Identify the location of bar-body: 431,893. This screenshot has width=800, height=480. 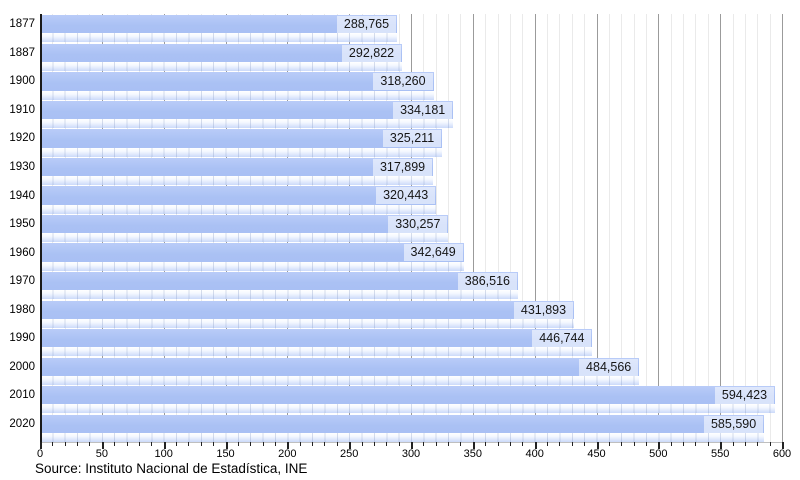
(307, 309).